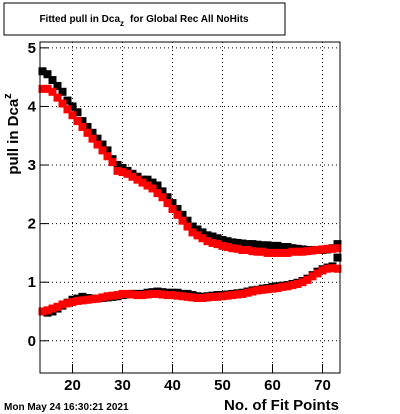 This screenshot has height=414, width=400. I want to click on title-box, so click(144, 19).